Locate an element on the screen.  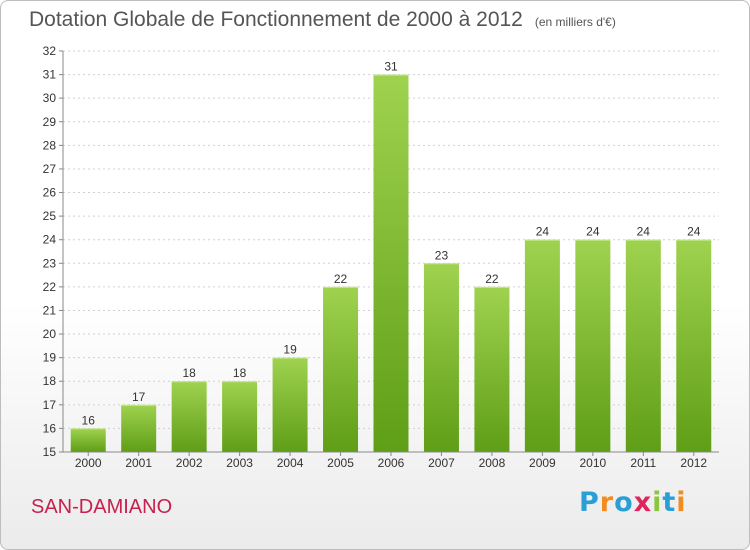
data-label-2006: 31 is located at coordinates (391, 67).